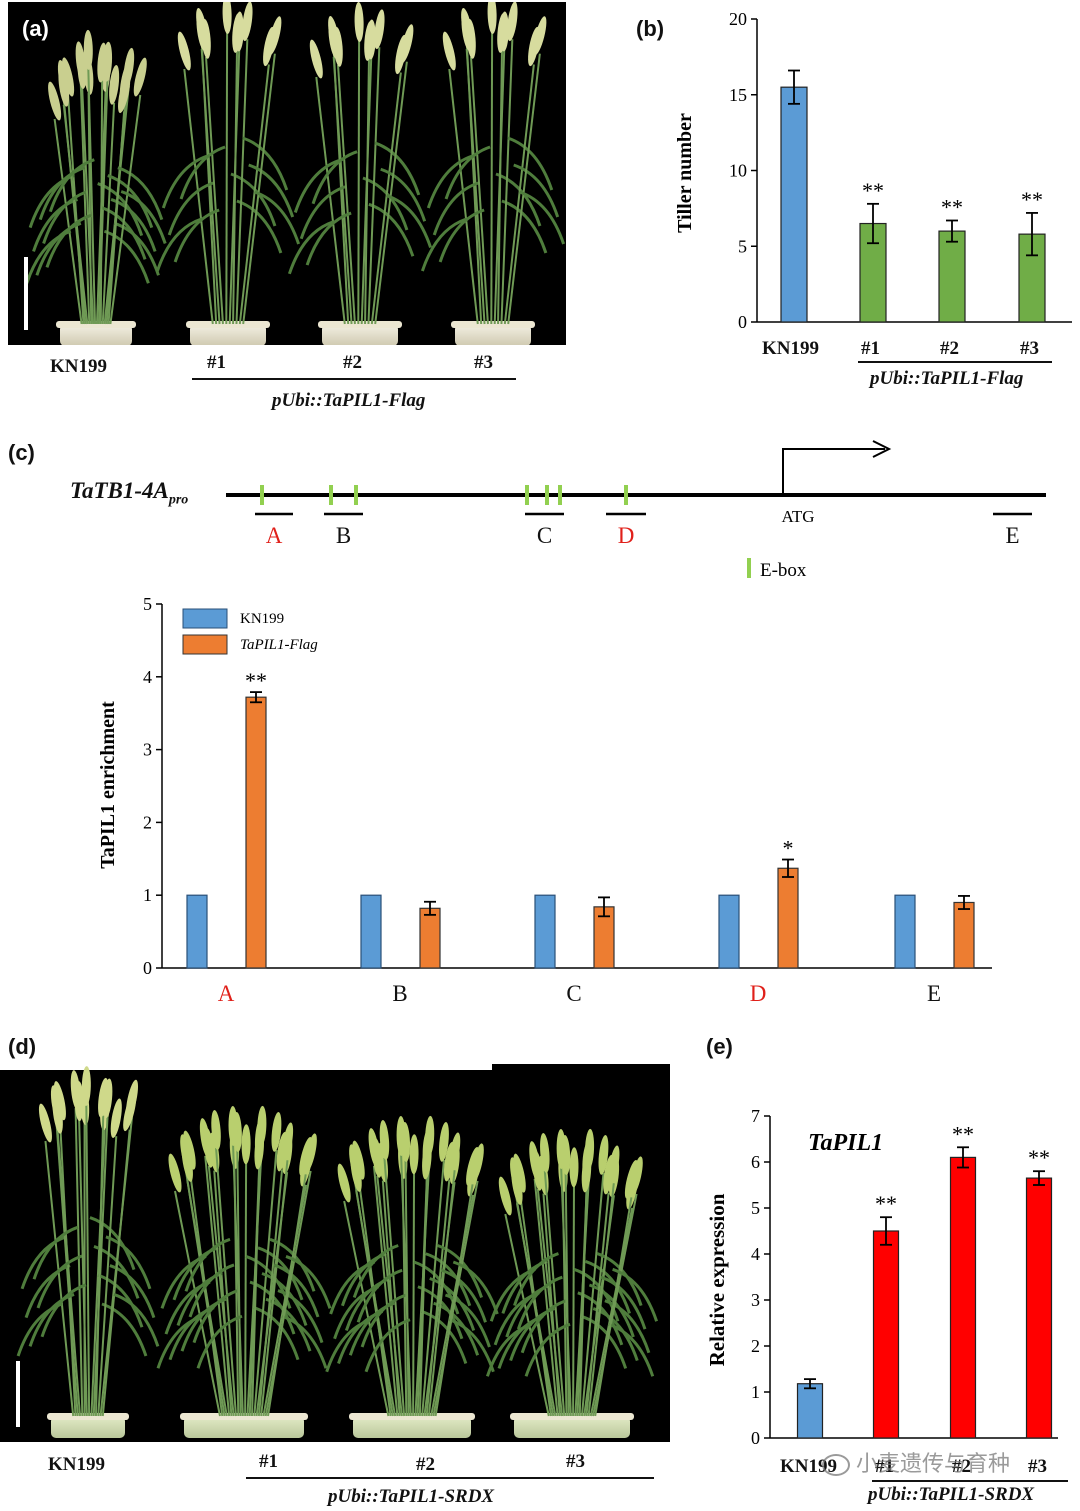  I want to click on panel-a-label: (a), so click(35, 28).